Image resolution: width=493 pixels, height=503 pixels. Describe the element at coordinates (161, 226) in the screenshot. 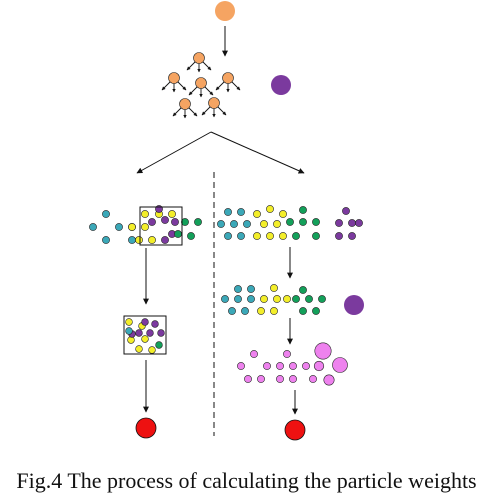

I see `selection-window` at that location.